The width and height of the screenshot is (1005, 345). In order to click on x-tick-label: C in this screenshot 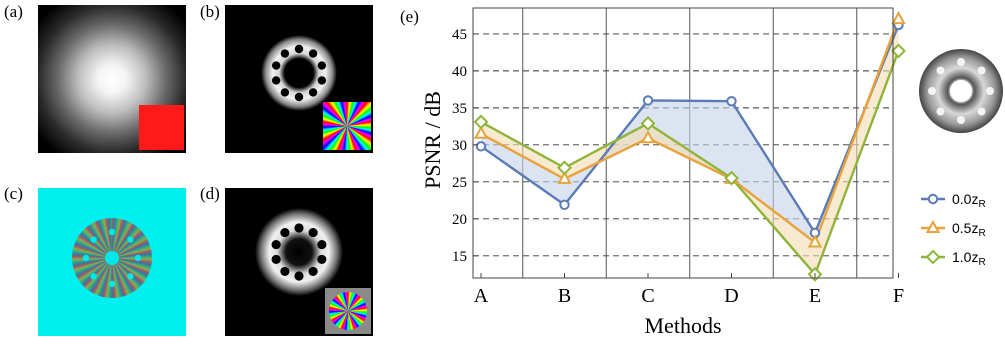, I will do `click(647, 296)`.